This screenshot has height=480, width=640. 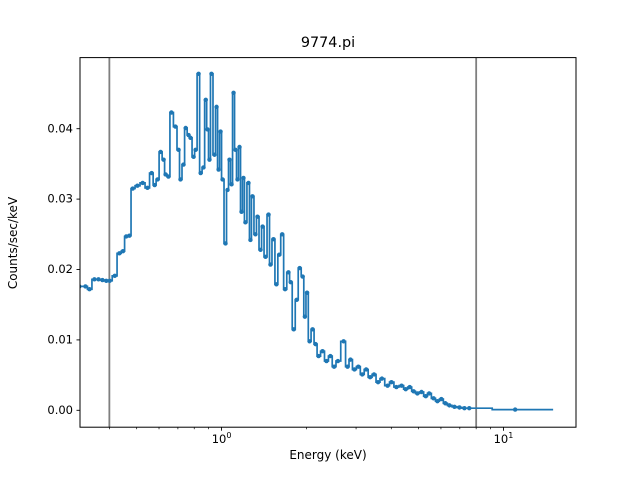 I want to click on y-tick-label: 0.01, so click(x=60, y=340).